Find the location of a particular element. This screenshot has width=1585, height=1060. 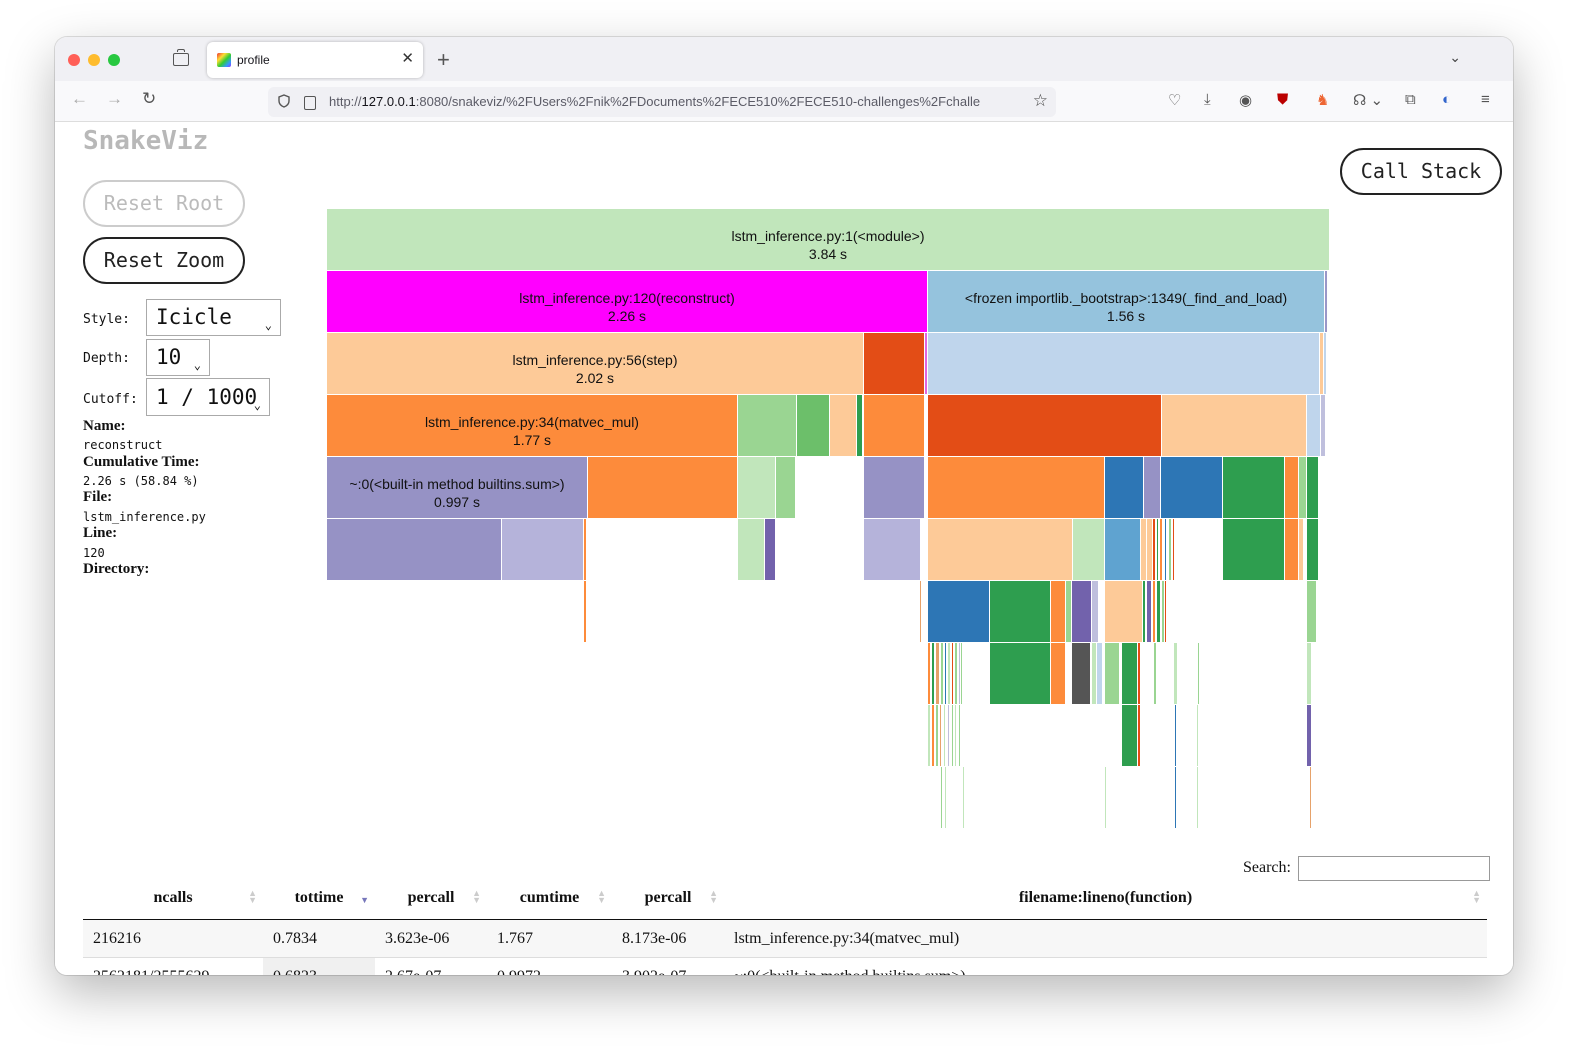

flame-block-0: lstm_inference.py:1(<module>) 3.84 s is located at coordinates (828, 240).